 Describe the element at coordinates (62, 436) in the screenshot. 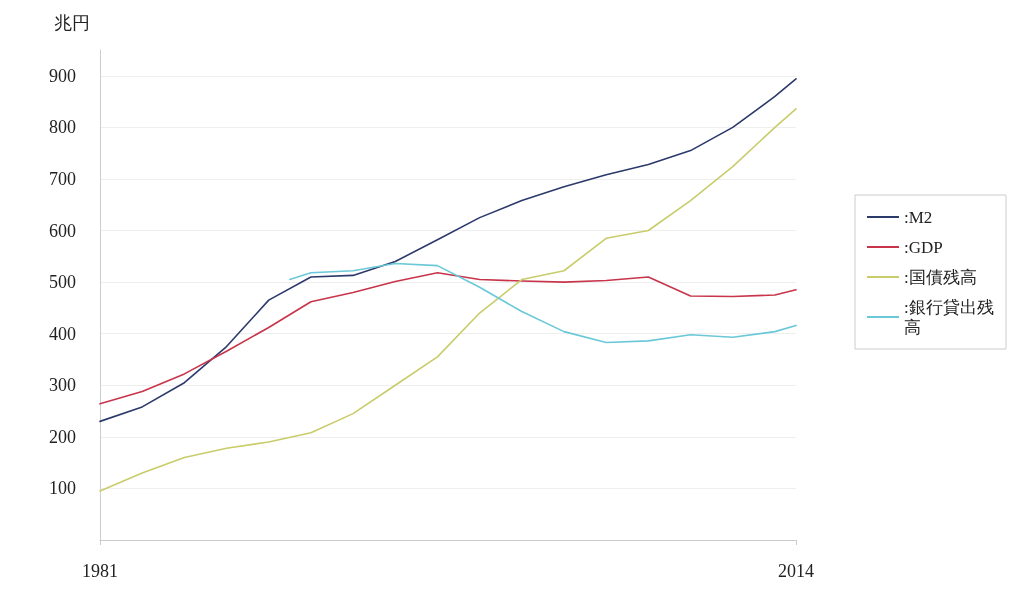

I see `y-tick-label: 200` at that location.